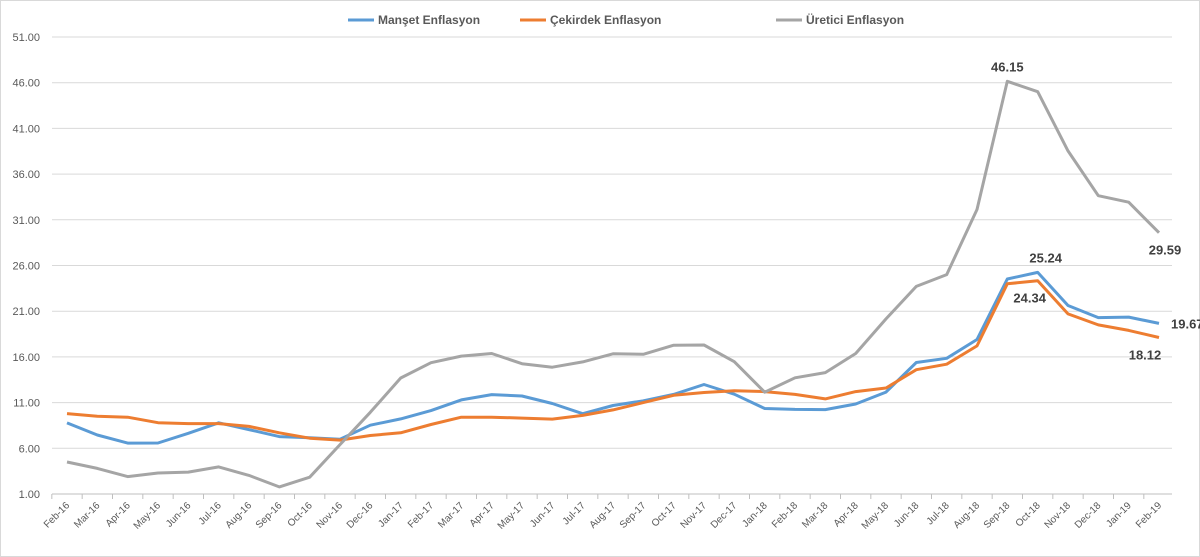 The height and width of the screenshot is (557, 1200). What do you see at coordinates (1165, 250) in the screenshot?
I see `data-label: 29.59` at bounding box center [1165, 250].